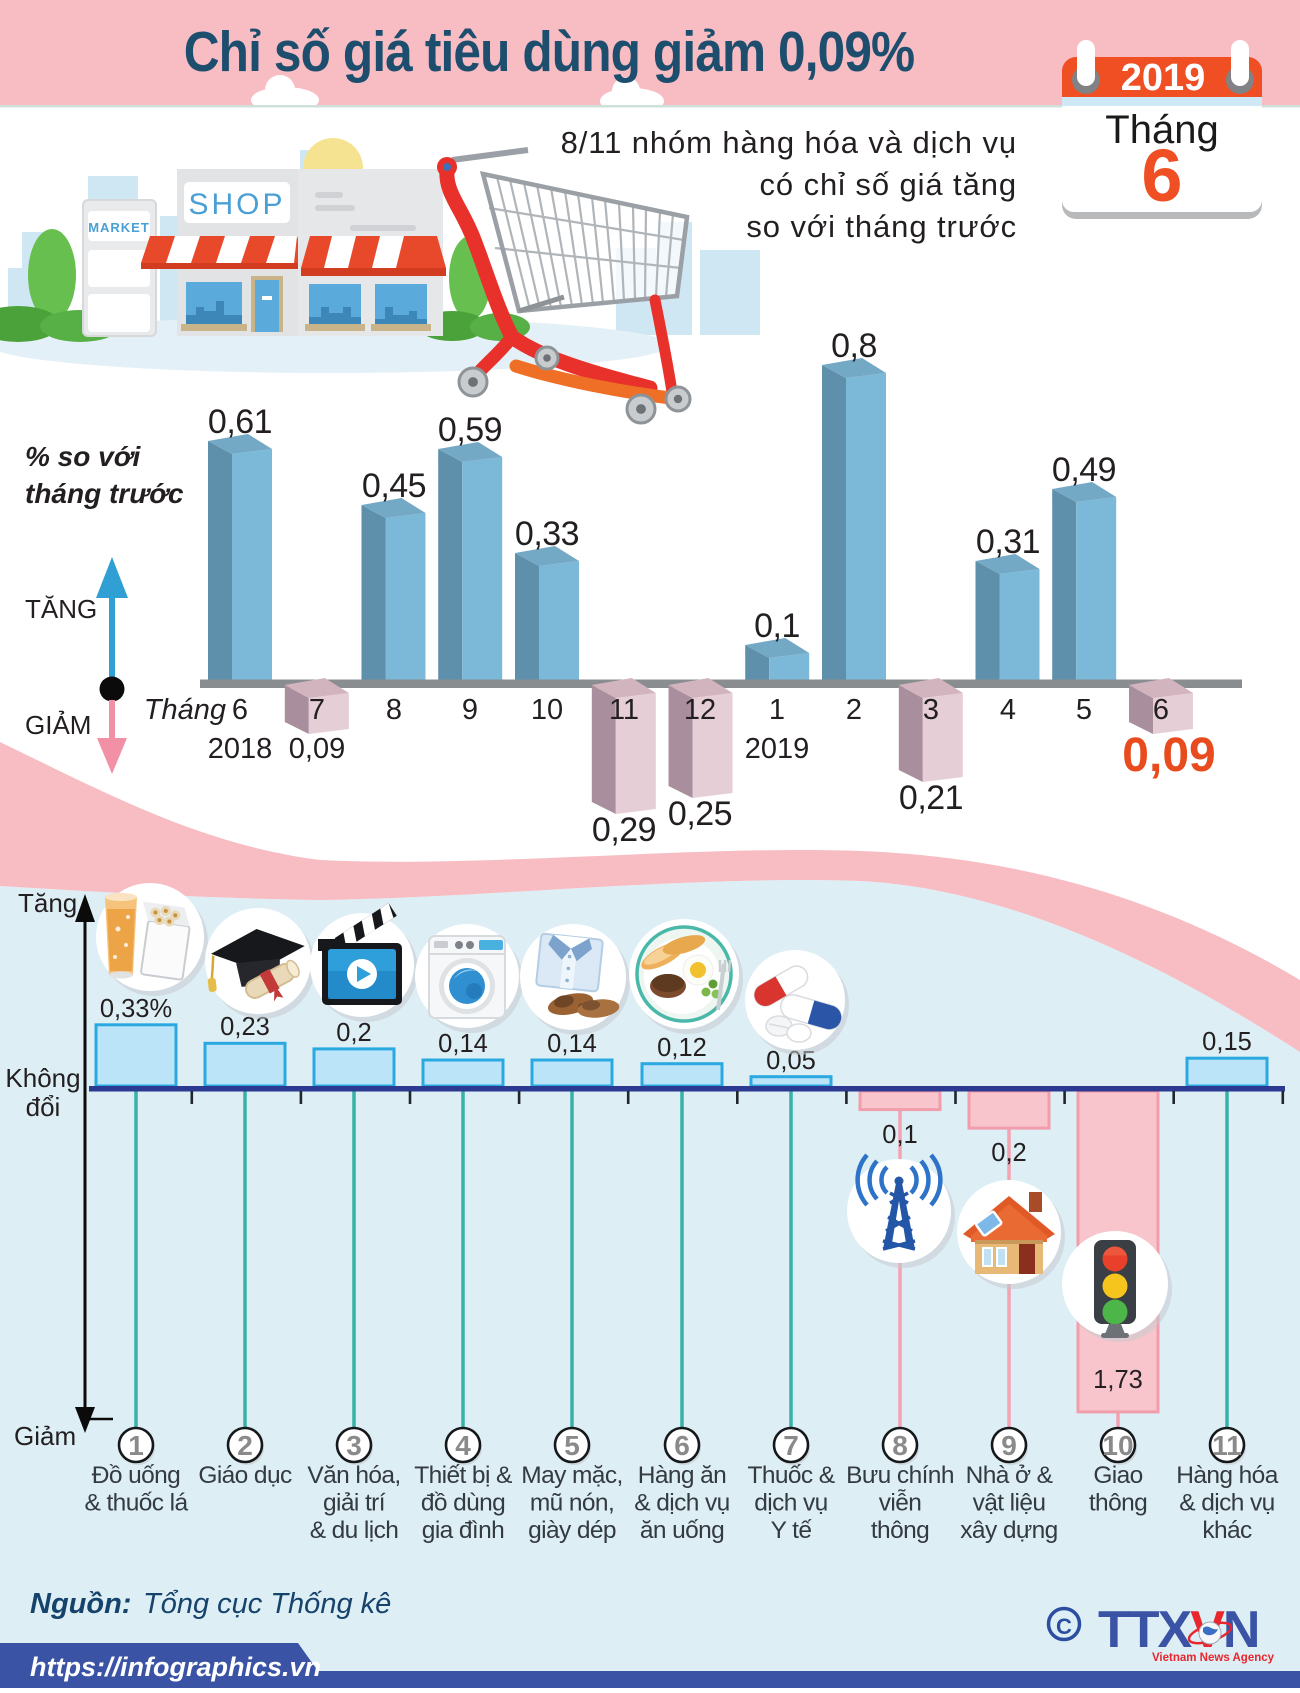 This screenshot has width=1300, height=1693. What do you see at coordinates (790, 1475) in the screenshot?
I see `svg-text: Thuốc &` at bounding box center [790, 1475].